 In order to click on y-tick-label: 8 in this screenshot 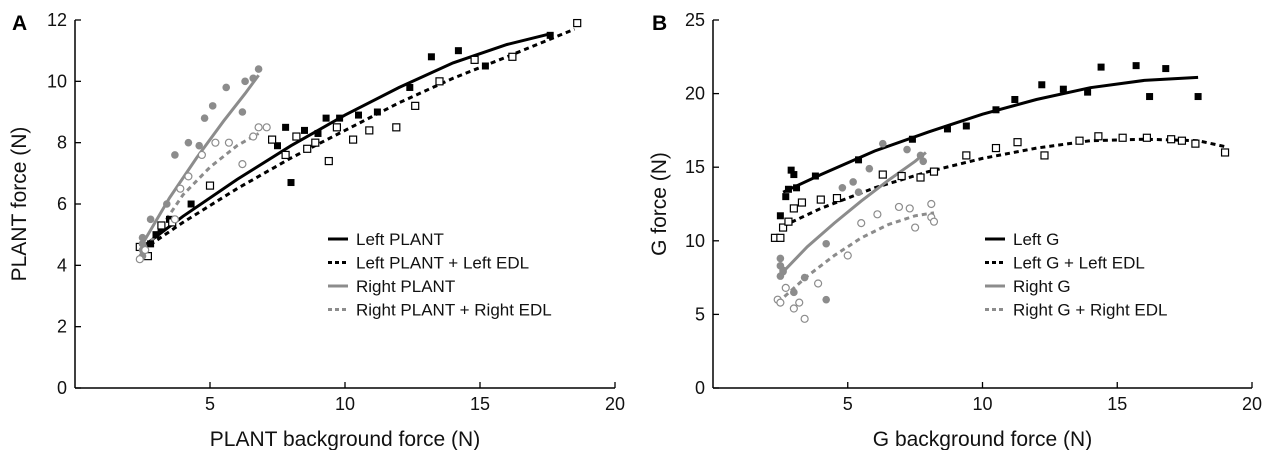, I will do `click(62, 143)`.